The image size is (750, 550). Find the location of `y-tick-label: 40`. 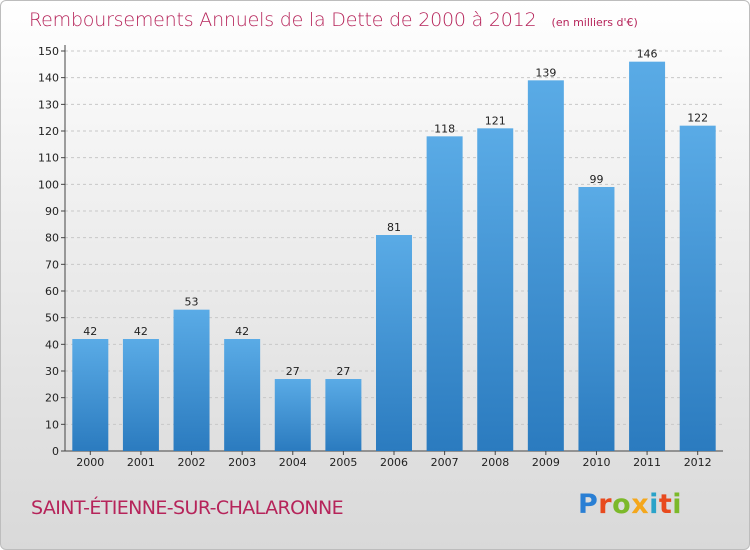

y-tick-label: 40 is located at coordinates (52, 344).